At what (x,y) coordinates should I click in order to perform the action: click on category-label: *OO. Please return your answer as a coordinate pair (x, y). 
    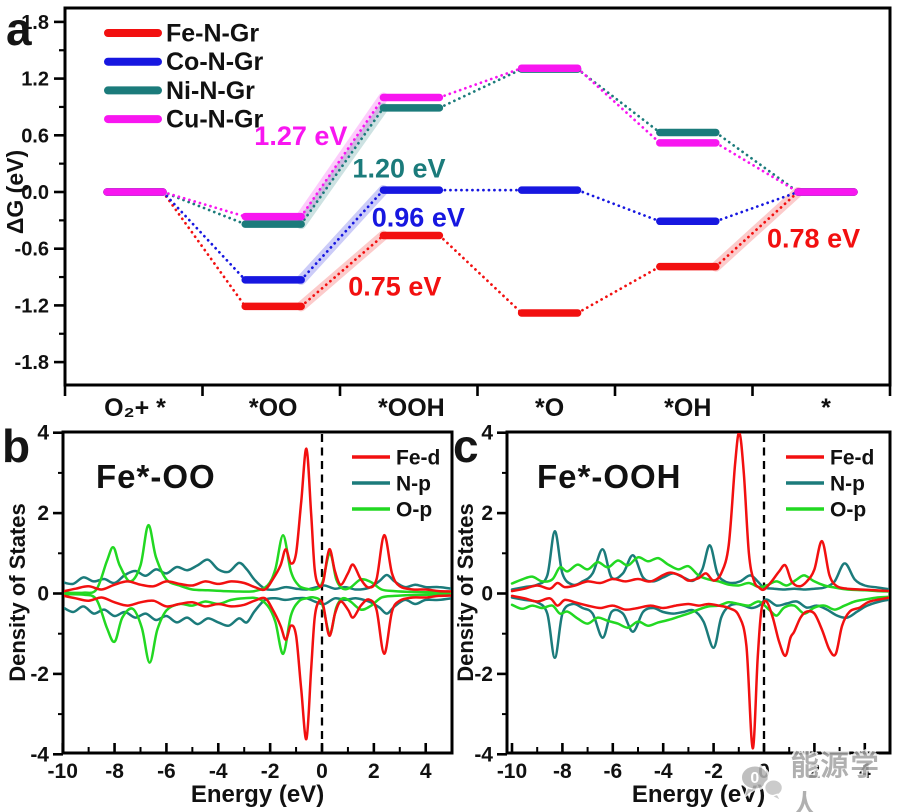
    Looking at the image, I should click on (273, 408).